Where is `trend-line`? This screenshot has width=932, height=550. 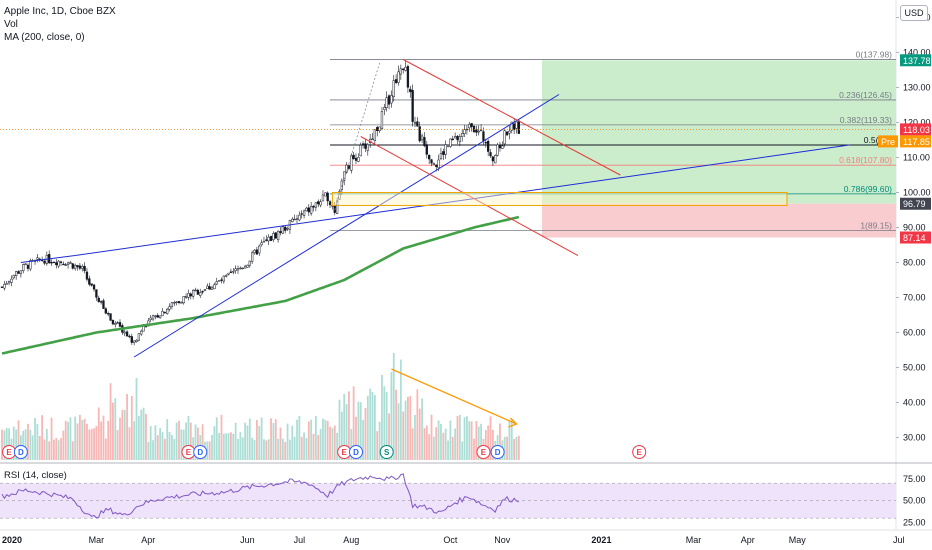 trend-line is located at coordinates (48, 259).